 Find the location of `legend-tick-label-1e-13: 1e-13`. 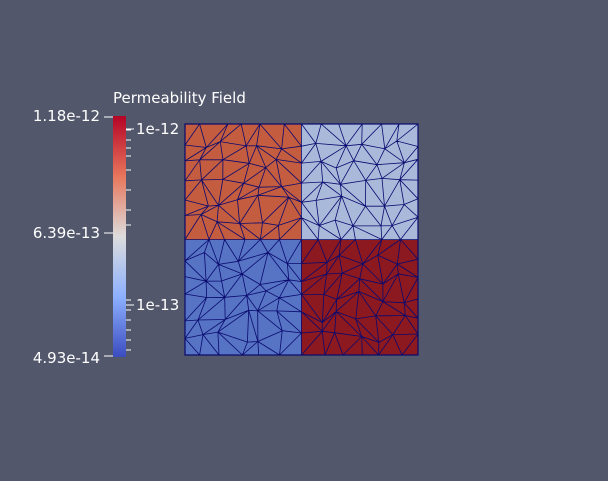

legend-tick-label-1e-13: 1e-13 is located at coordinates (158, 305).